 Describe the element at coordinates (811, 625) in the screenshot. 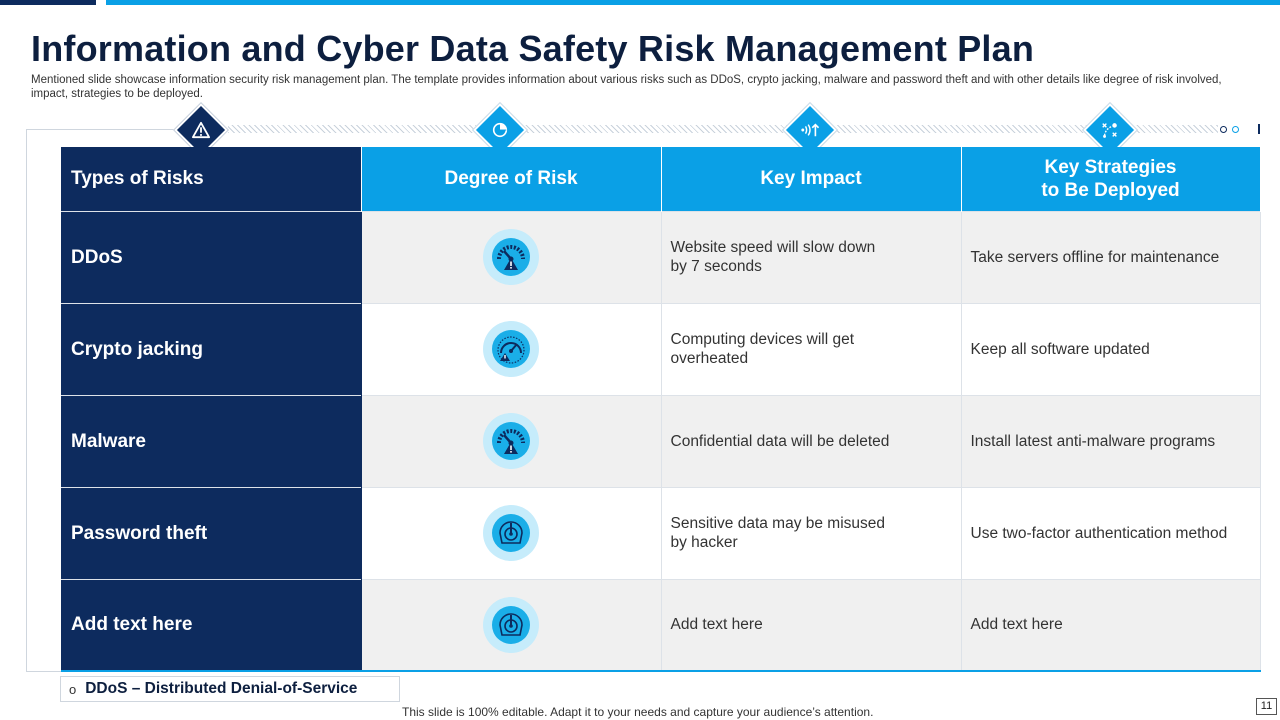

I see `key-impact-cell: Add text here` at that location.